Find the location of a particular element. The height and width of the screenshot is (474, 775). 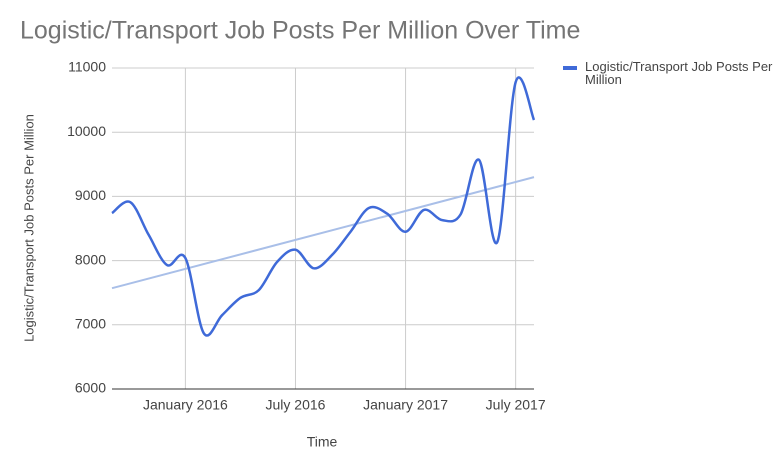

y-tick-label: 8000 is located at coordinates (90, 259).